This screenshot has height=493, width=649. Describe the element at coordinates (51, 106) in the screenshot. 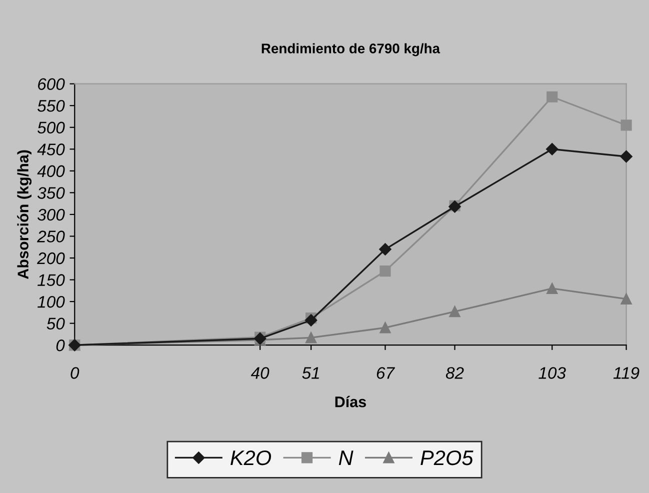

I see `y-tick-label: 550` at that location.